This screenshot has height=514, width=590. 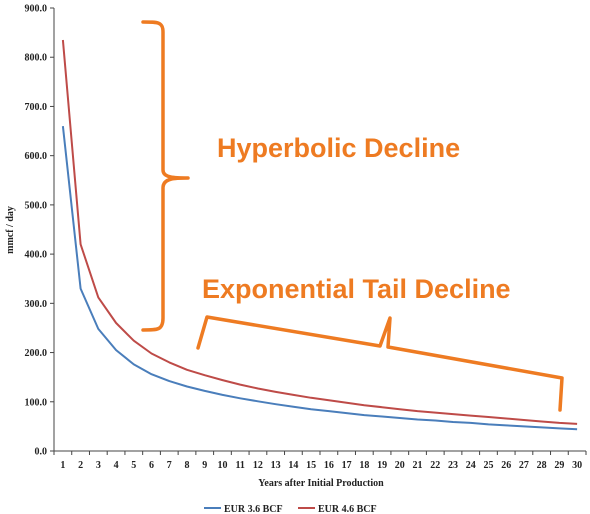 What do you see at coordinates (169, 465) in the screenshot?
I see `x-tick-label: 7` at bounding box center [169, 465].